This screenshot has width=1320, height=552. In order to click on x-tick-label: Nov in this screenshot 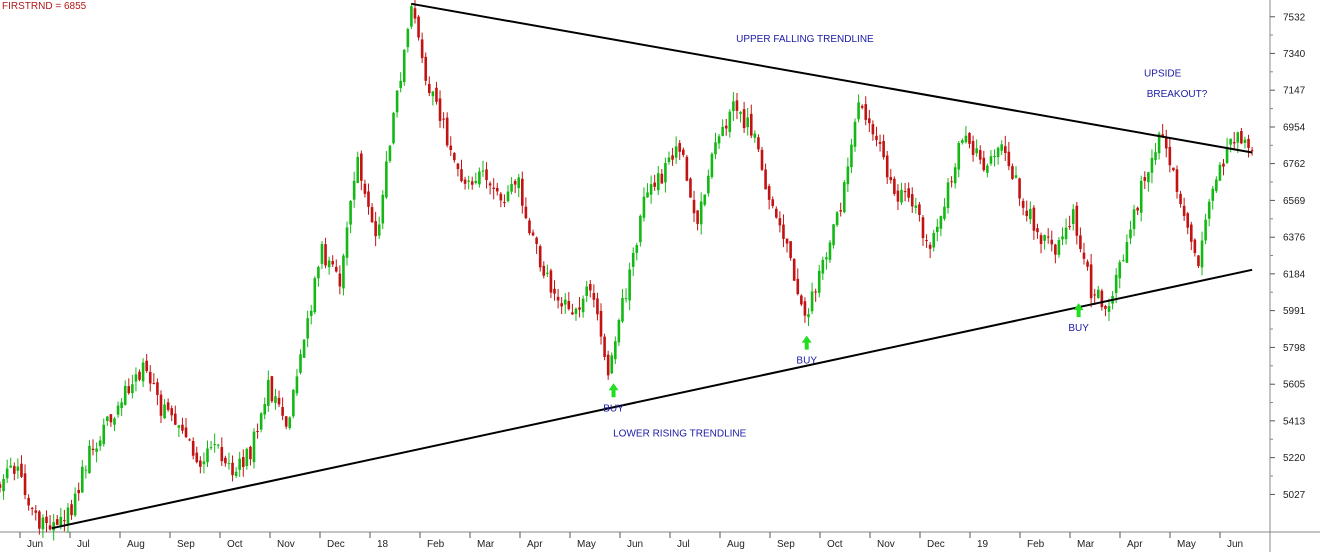, I will do `click(886, 544)`.